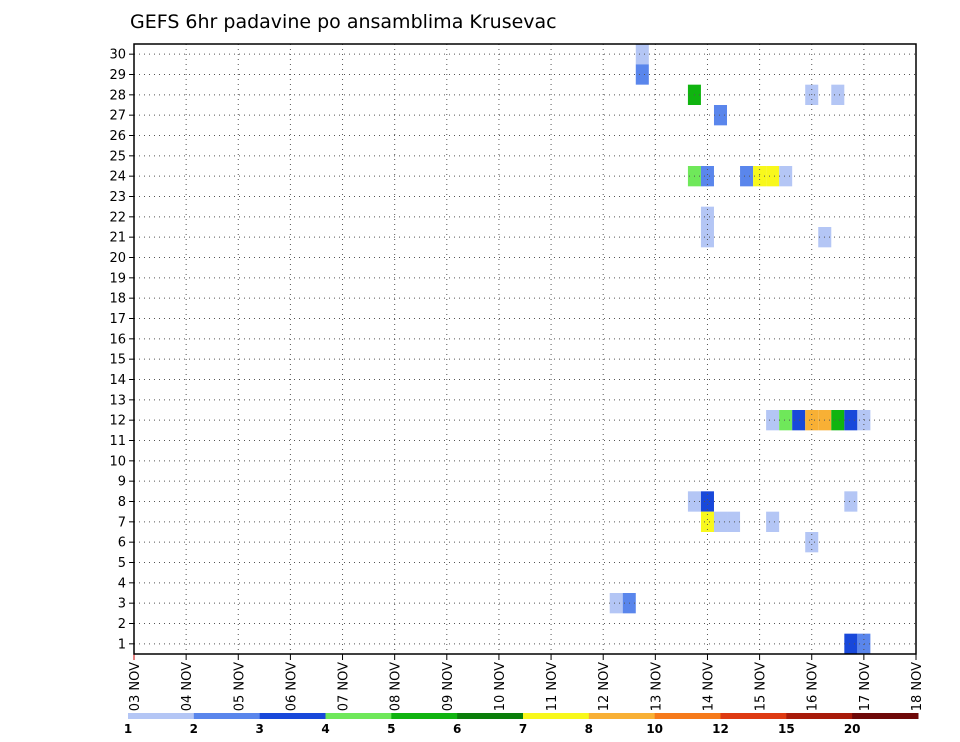 This screenshot has width=960, height=742. Describe the element at coordinates (122, 502) in the screenshot. I see `y-tick-label: 8` at that location.